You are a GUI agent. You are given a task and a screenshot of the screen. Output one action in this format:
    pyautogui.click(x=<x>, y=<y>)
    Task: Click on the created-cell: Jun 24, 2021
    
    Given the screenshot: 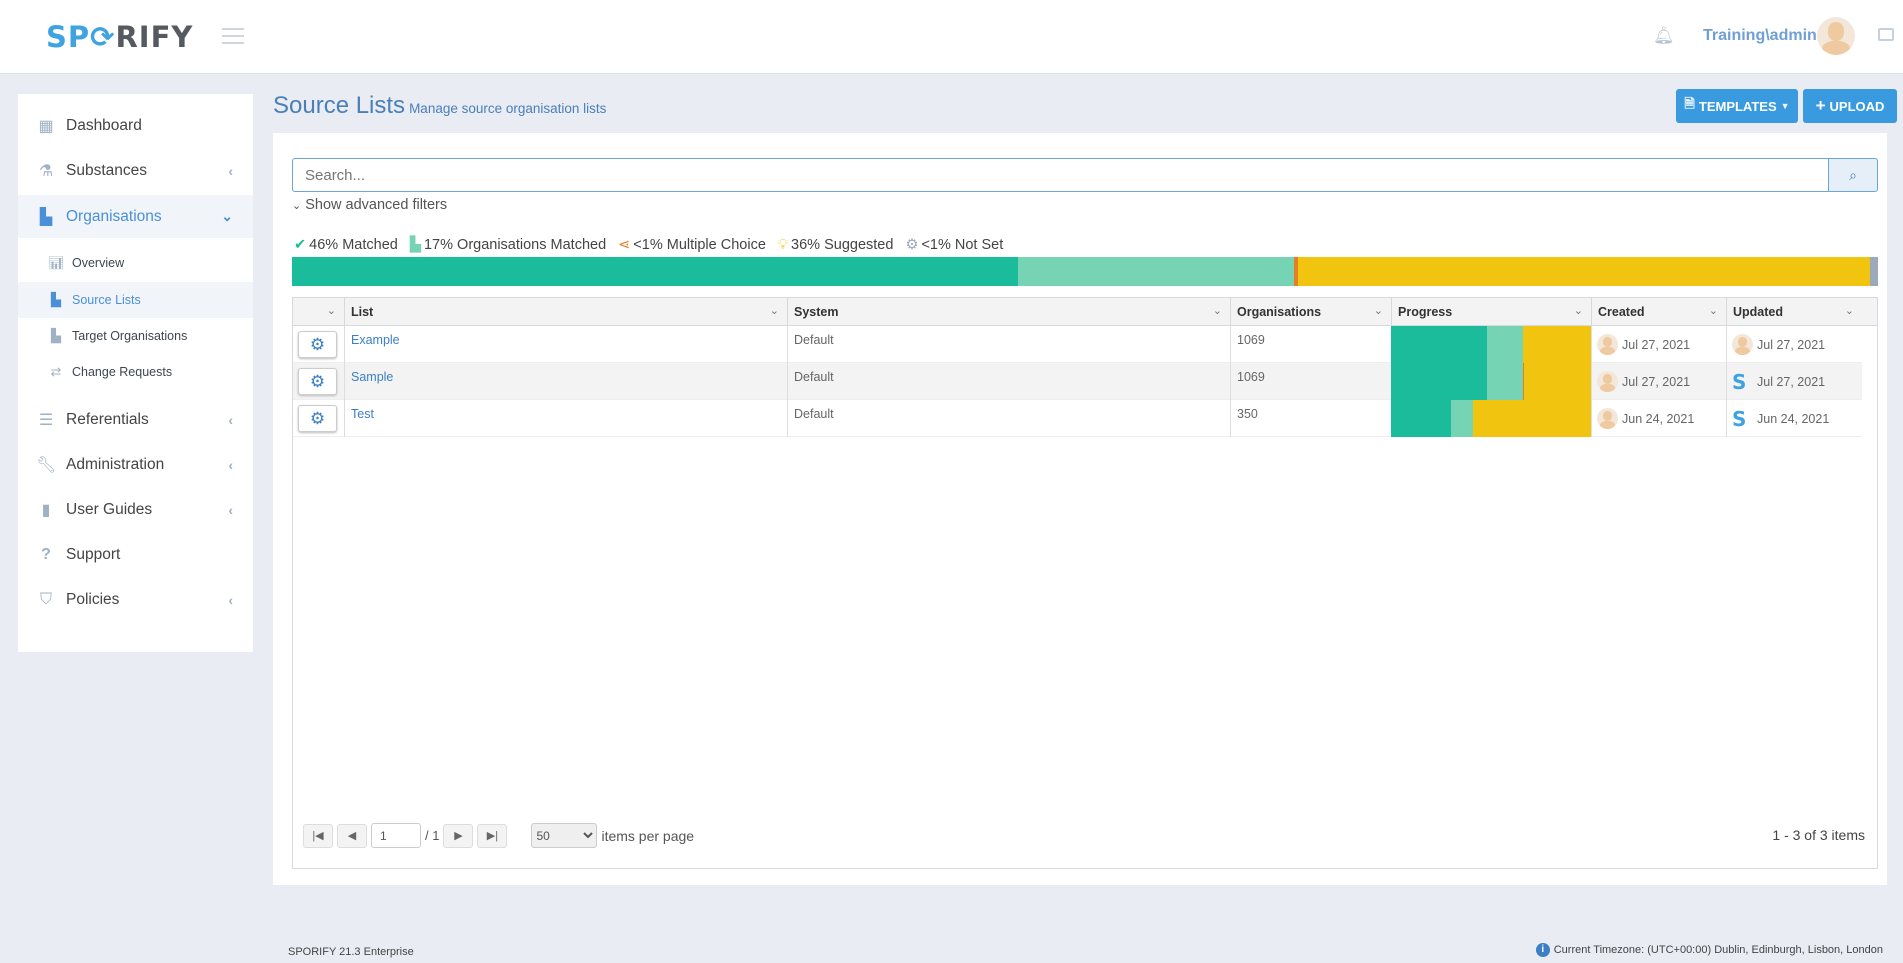 What is the action you would take?
    pyautogui.click(x=1658, y=418)
    